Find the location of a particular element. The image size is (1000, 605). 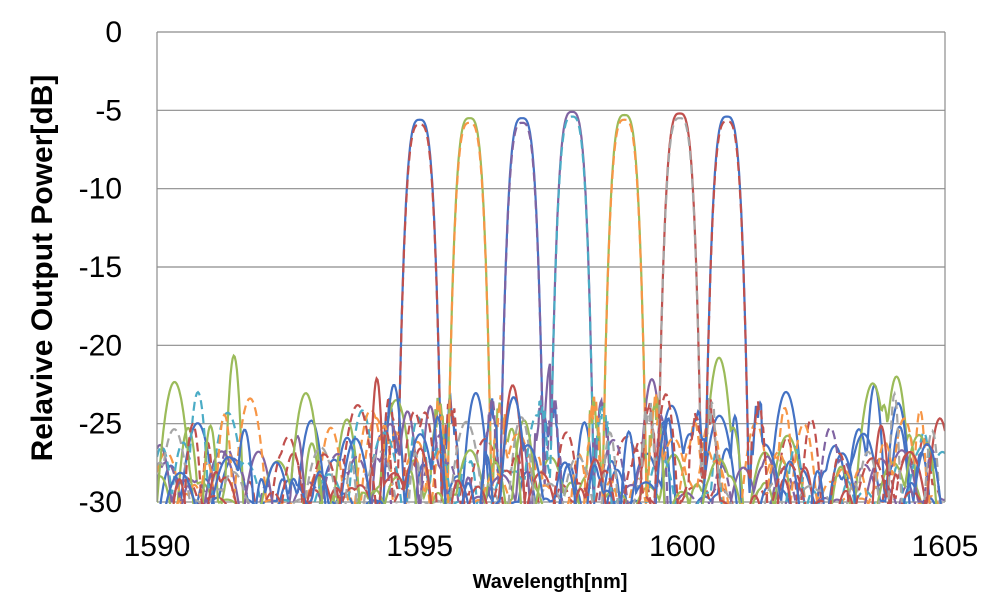

x-tick-label: 1590 is located at coordinates (157, 546).